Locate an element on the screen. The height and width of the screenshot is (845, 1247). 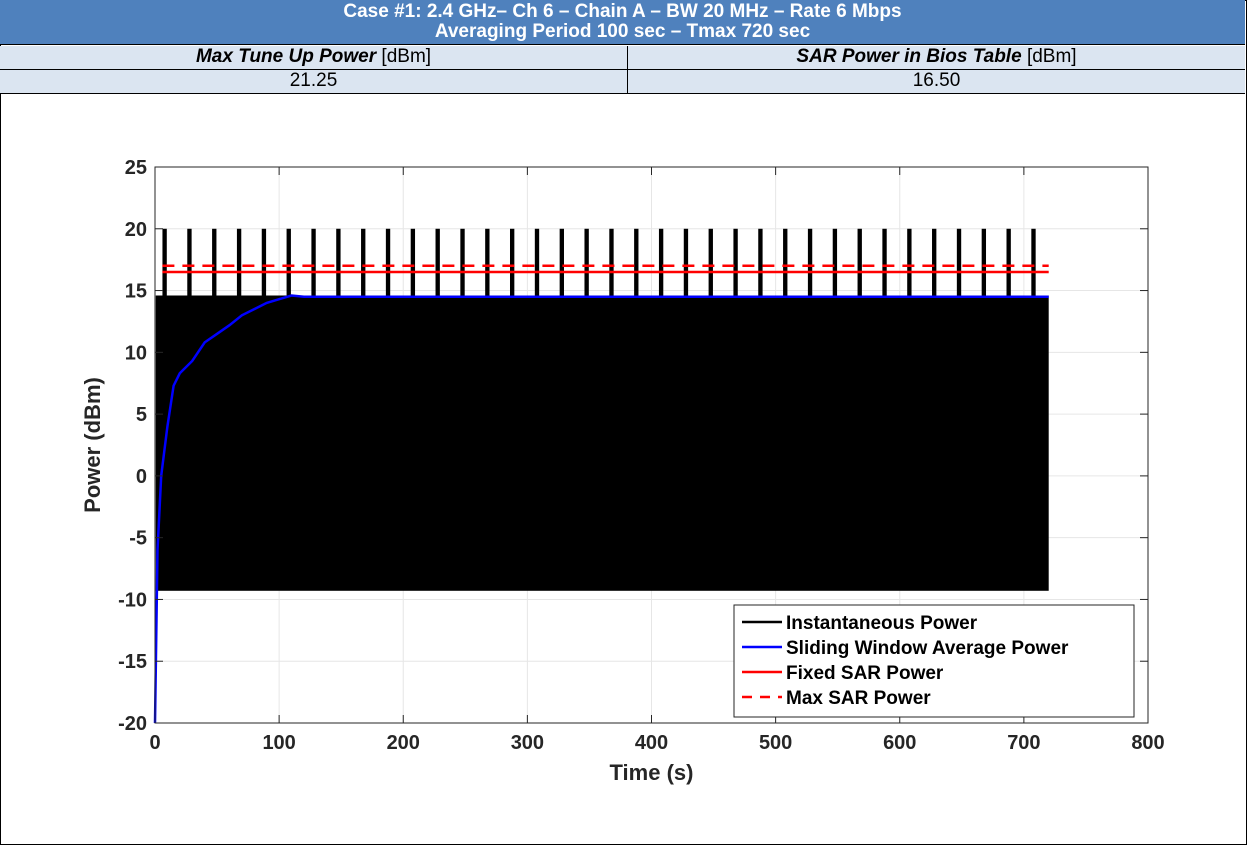
x-tick-label: 300 is located at coordinates (527, 743).